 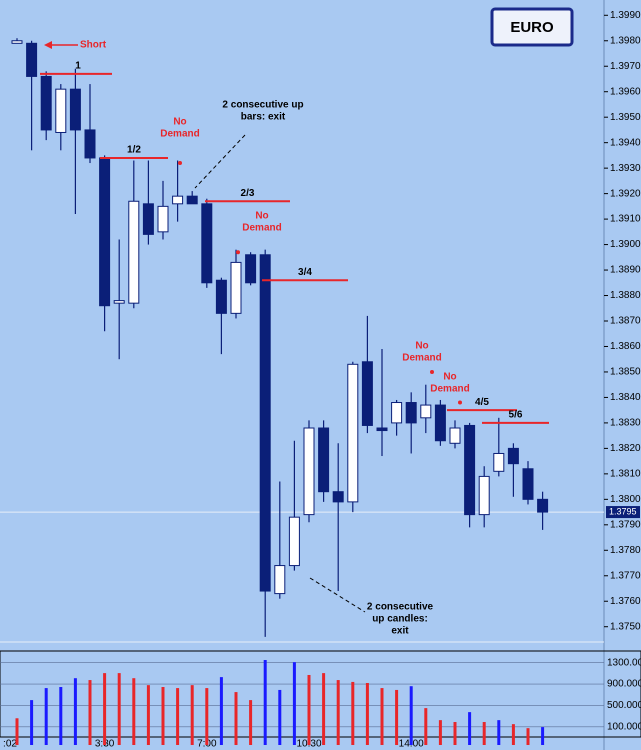 What do you see at coordinates (624, 726) in the screenshot?
I see `volume-tick-label: 100.000` at bounding box center [624, 726].